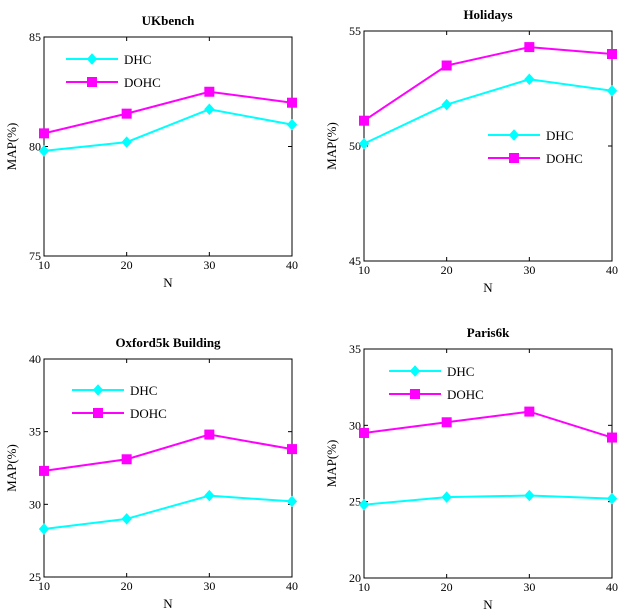 This screenshot has width=621, height=613. I want to click on chart-title: UKbench, so click(169, 20).